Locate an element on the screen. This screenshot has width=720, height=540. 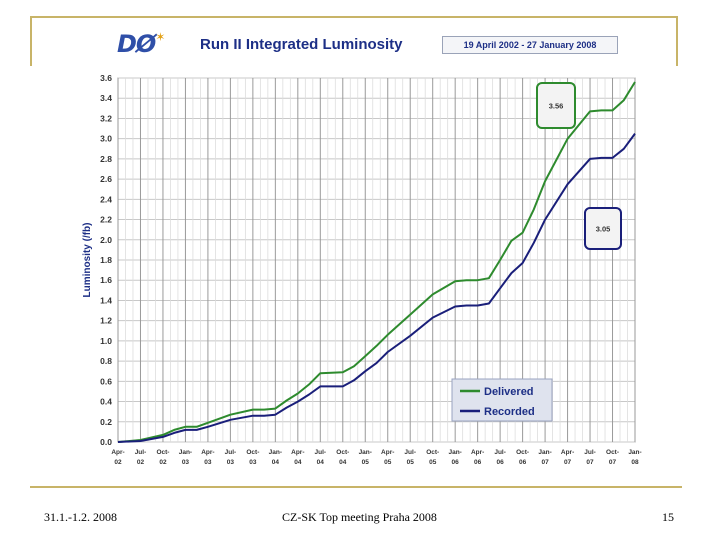
callout-recorded-text: 3.05 is located at coordinates (603, 229).